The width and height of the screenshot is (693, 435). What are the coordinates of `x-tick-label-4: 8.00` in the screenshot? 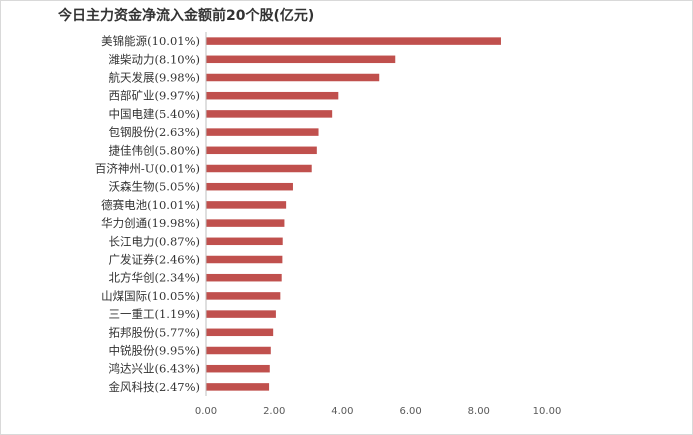 It's located at (479, 411).